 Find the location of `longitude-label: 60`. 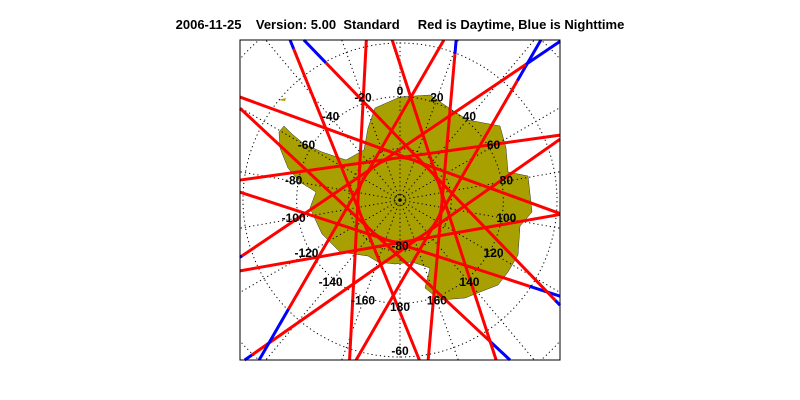

longitude-label: 60 is located at coordinates (494, 145).